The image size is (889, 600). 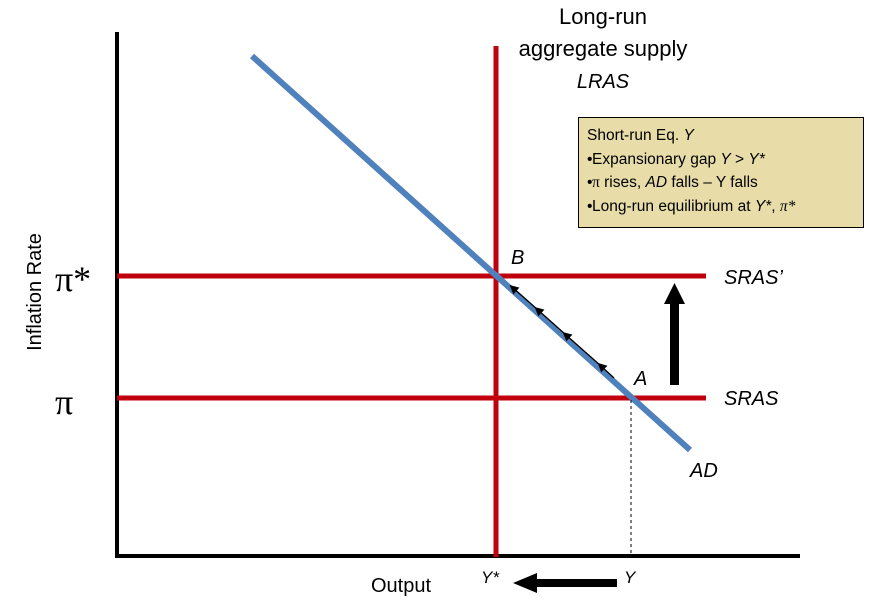 I want to click on explanation-text: >, so click(x=739, y=159).